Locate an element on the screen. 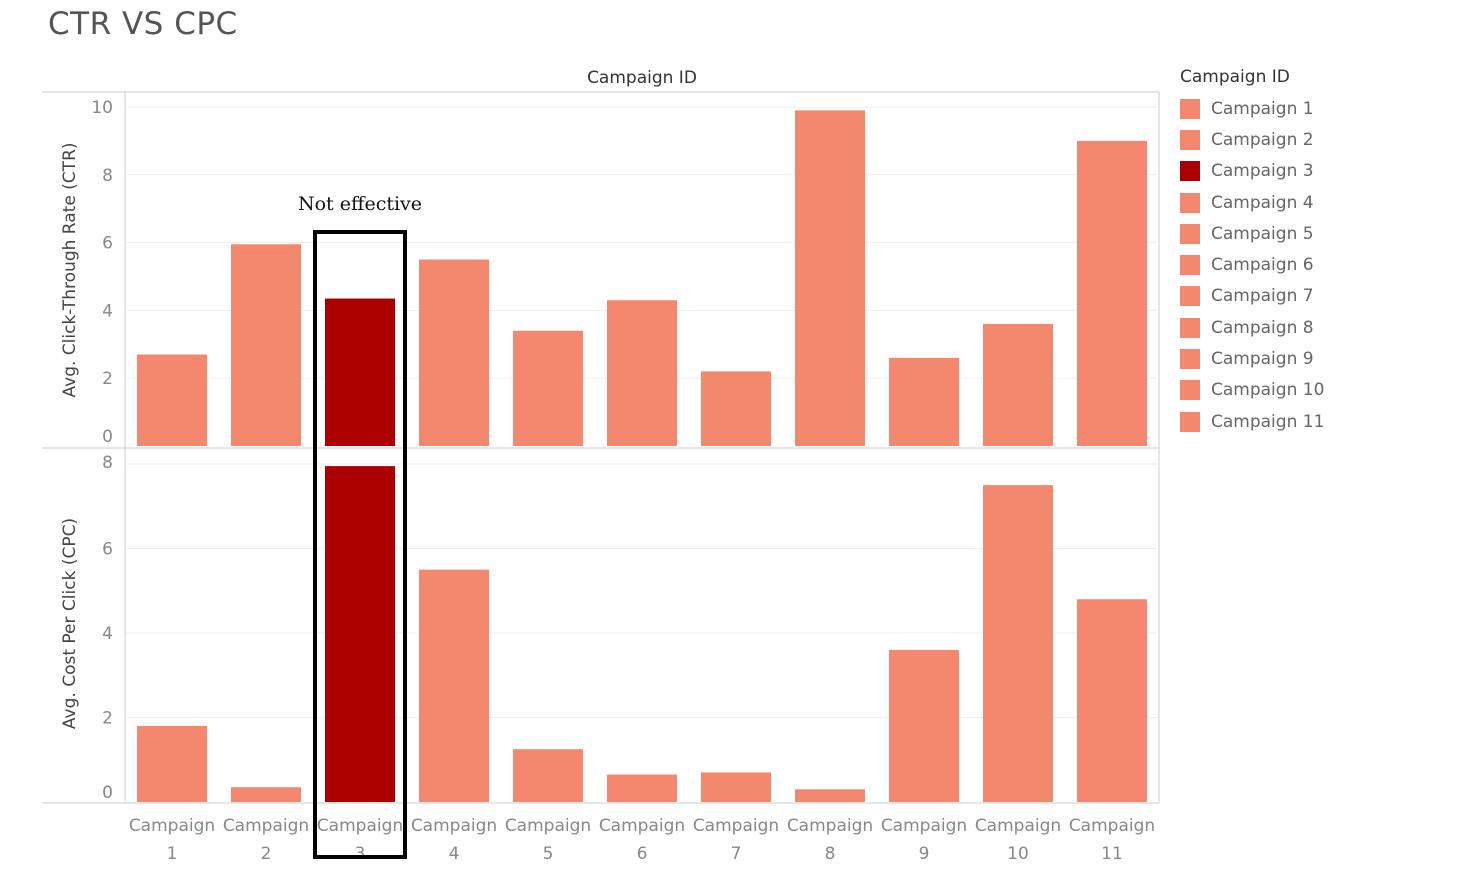  annotation-text: Not effective is located at coordinates (360, 204).